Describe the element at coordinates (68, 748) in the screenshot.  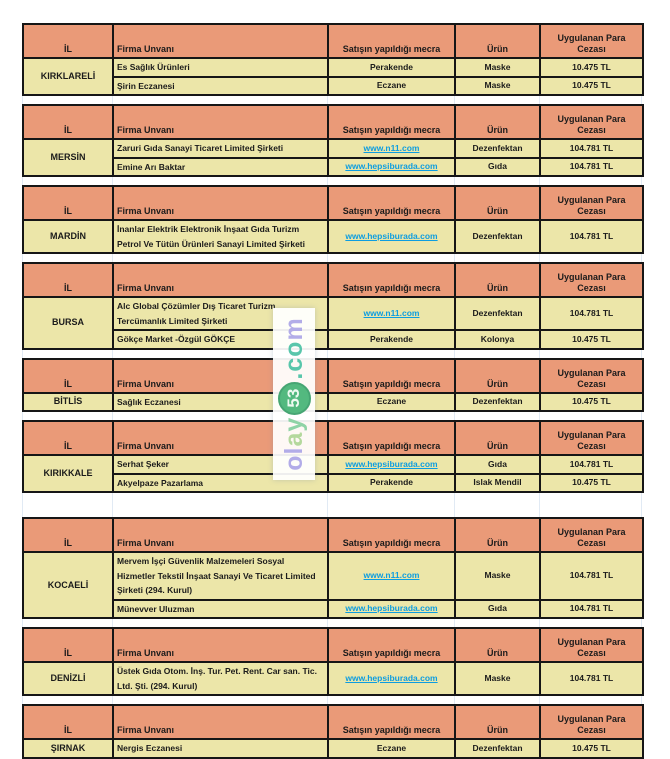
I see `province-cell: ŞIRNAK` at that location.